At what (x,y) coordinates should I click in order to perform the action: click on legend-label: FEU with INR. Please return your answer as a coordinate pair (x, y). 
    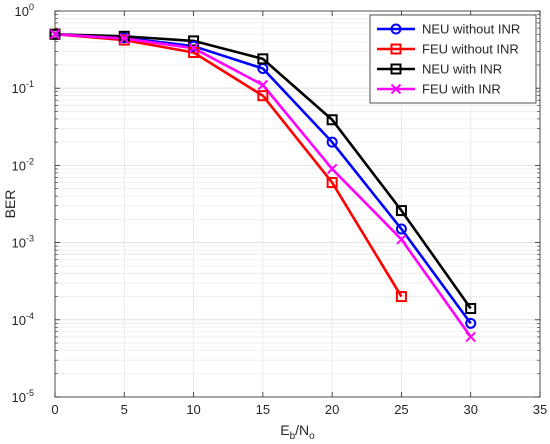
    Looking at the image, I should click on (461, 89).